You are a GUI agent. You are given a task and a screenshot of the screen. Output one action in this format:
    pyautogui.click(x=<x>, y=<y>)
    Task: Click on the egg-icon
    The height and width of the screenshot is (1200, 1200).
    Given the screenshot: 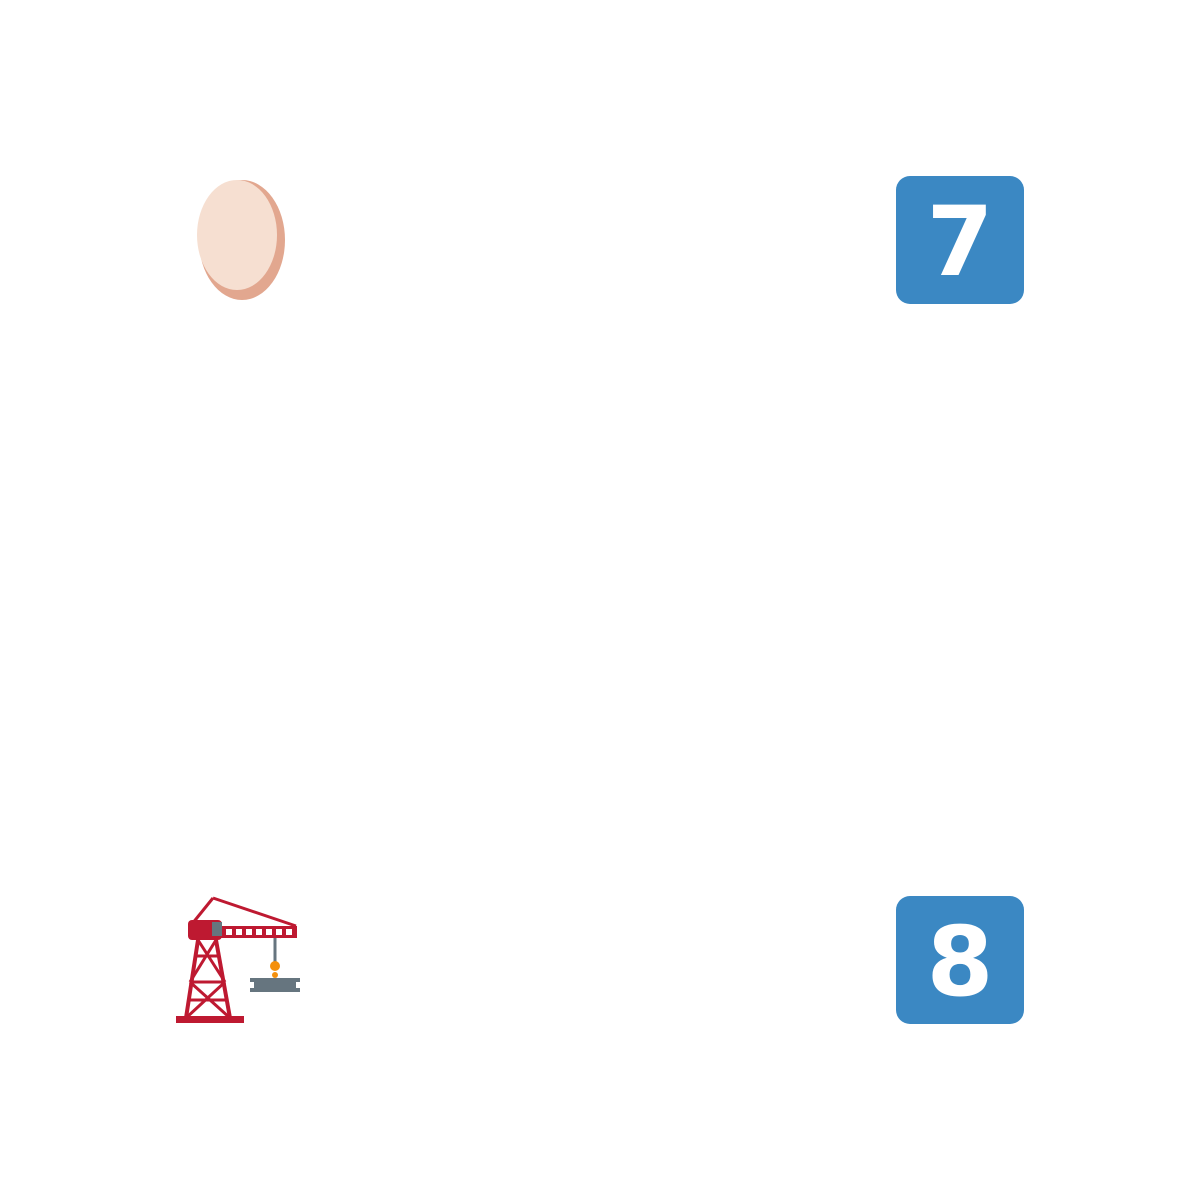 What is the action you would take?
    pyautogui.click(x=240, y=240)
    